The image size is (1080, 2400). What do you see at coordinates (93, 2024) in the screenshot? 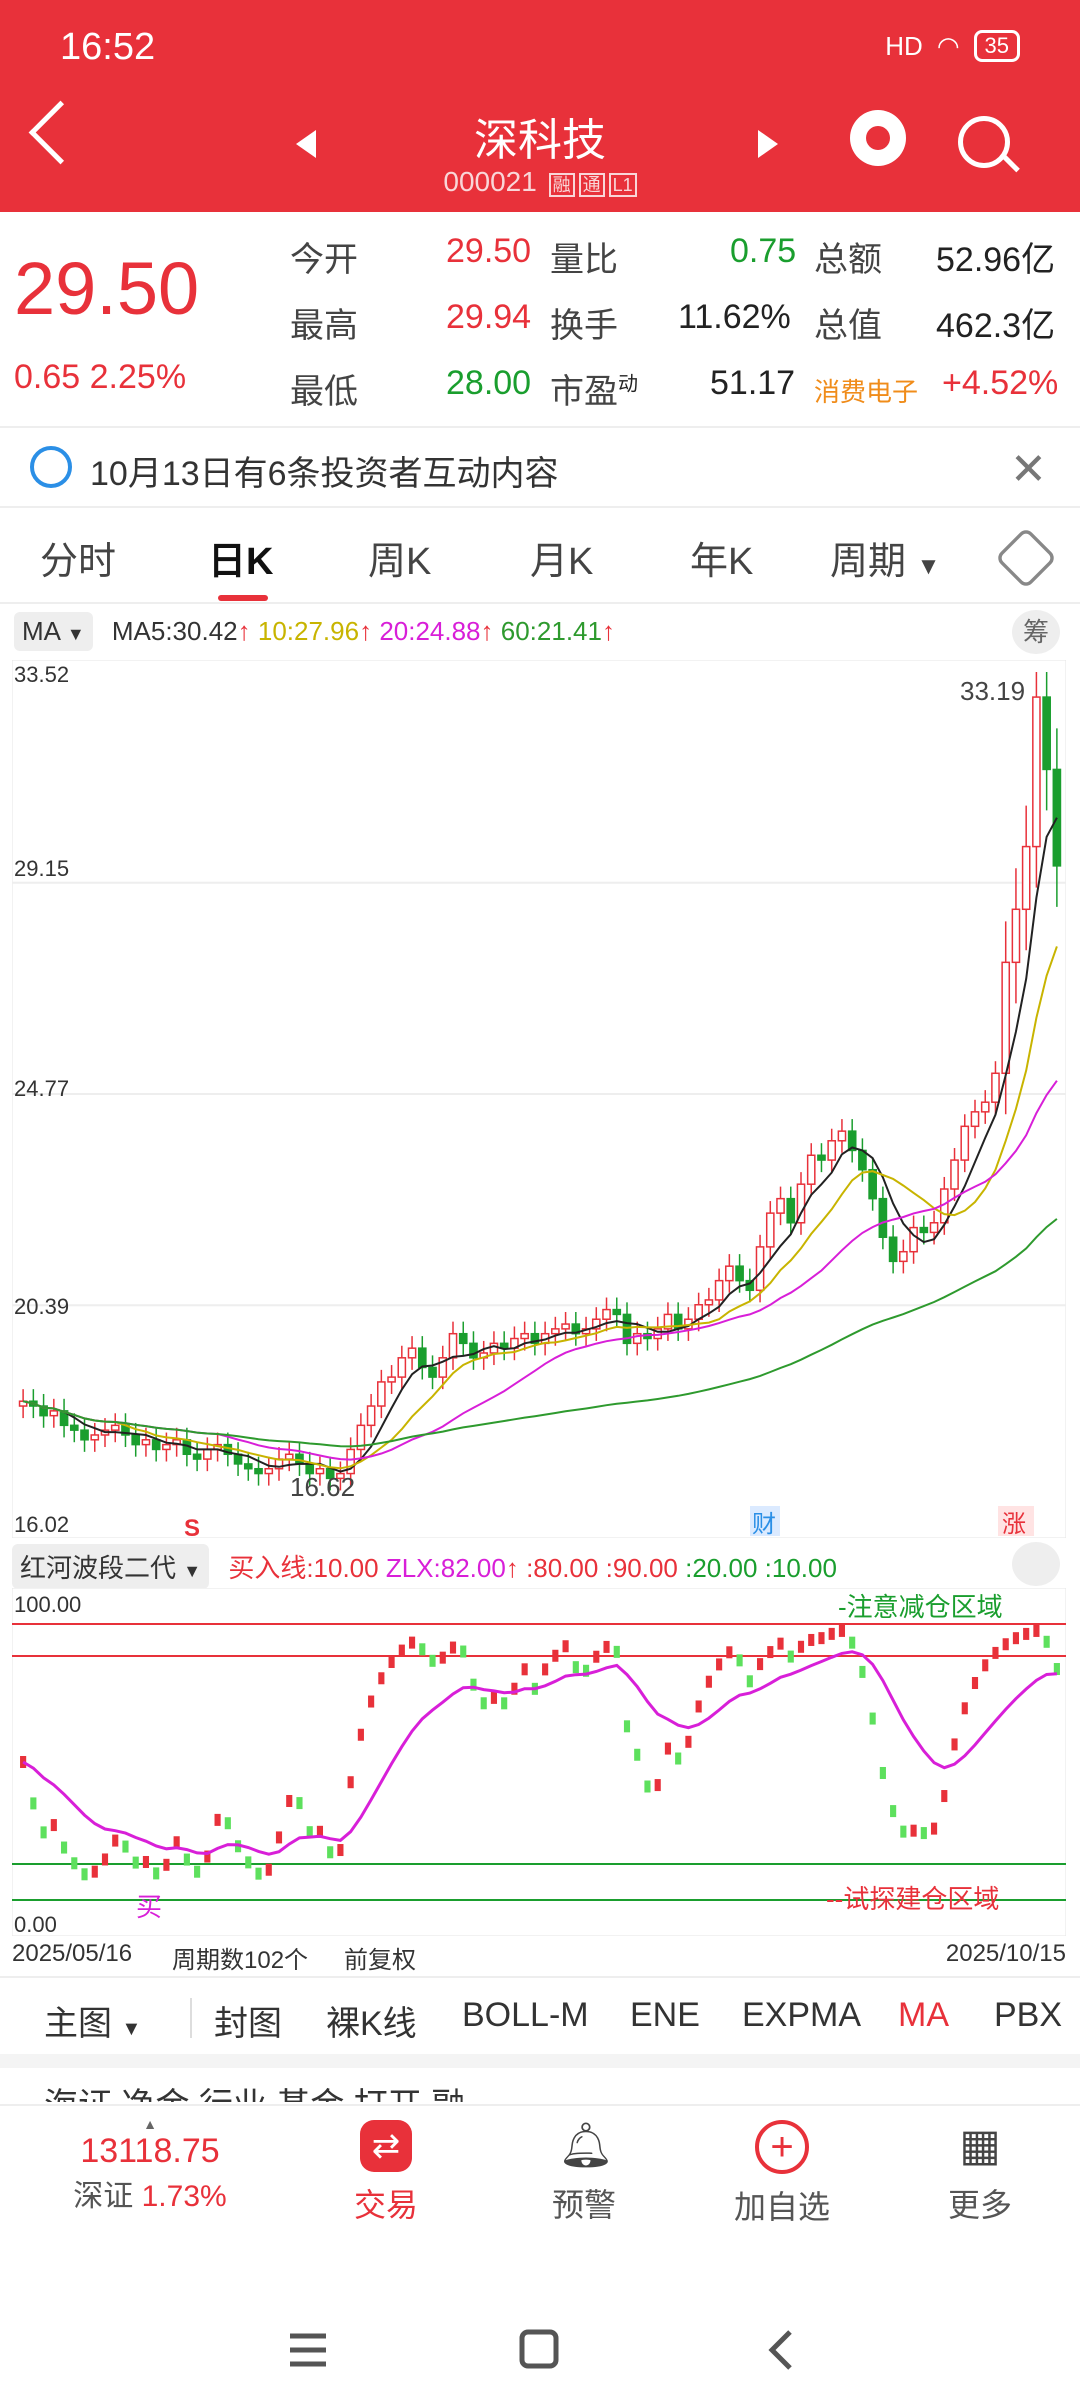
I see `main-chart-selector: 主图 ▼` at bounding box center [93, 2024].